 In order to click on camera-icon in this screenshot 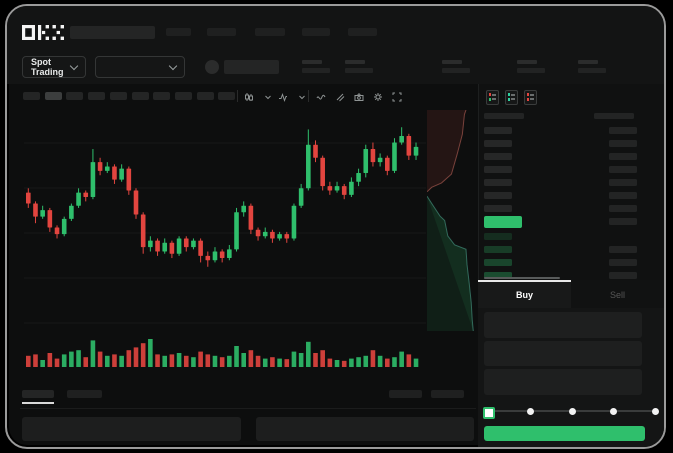, I will do `click(358, 96)`.